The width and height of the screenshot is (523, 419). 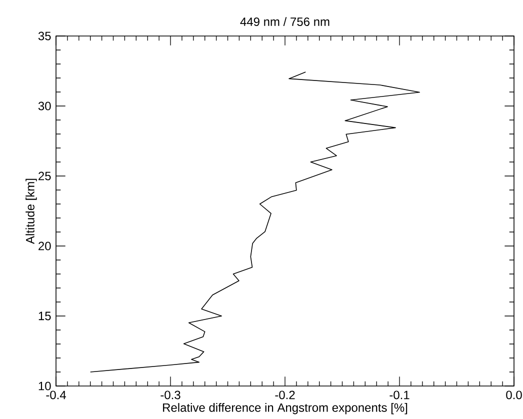 What do you see at coordinates (285, 395) in the screenshot?
I see `x-tick-label: -0.2` at bounding box center [285, 395].